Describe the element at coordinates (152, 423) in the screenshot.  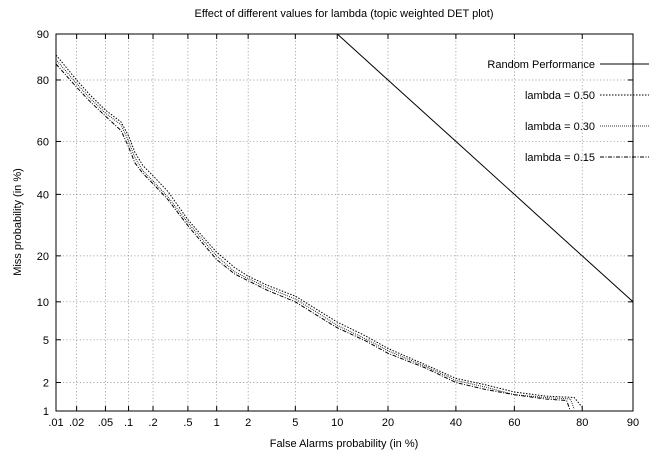
I see `x-tick-label: .2` at that location.